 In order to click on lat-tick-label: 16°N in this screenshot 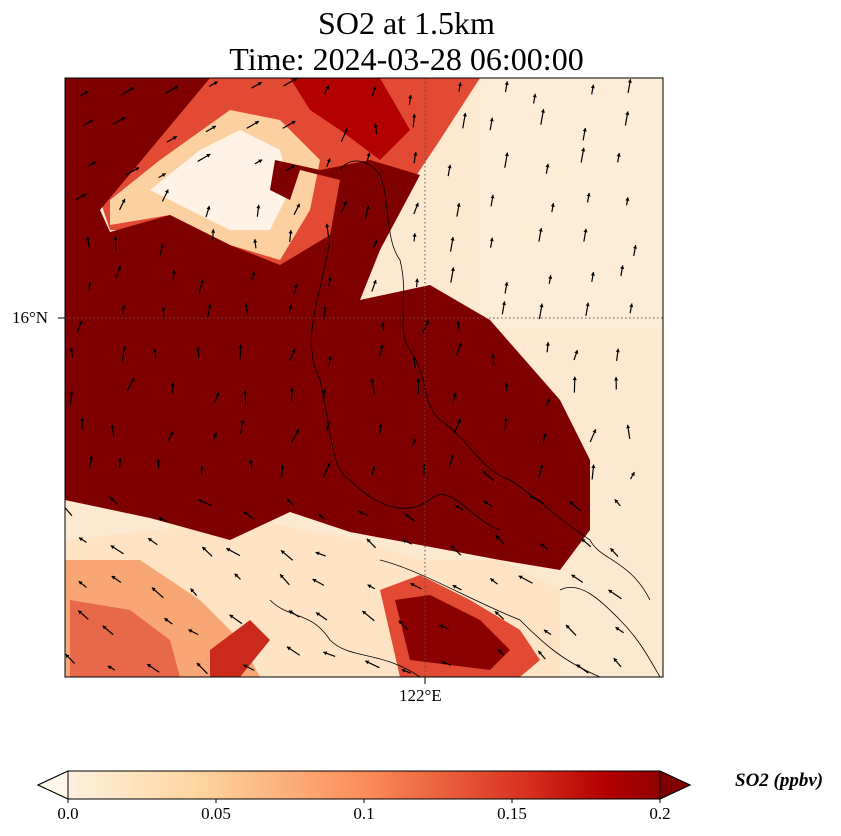, I will do `click(30, 317)`.